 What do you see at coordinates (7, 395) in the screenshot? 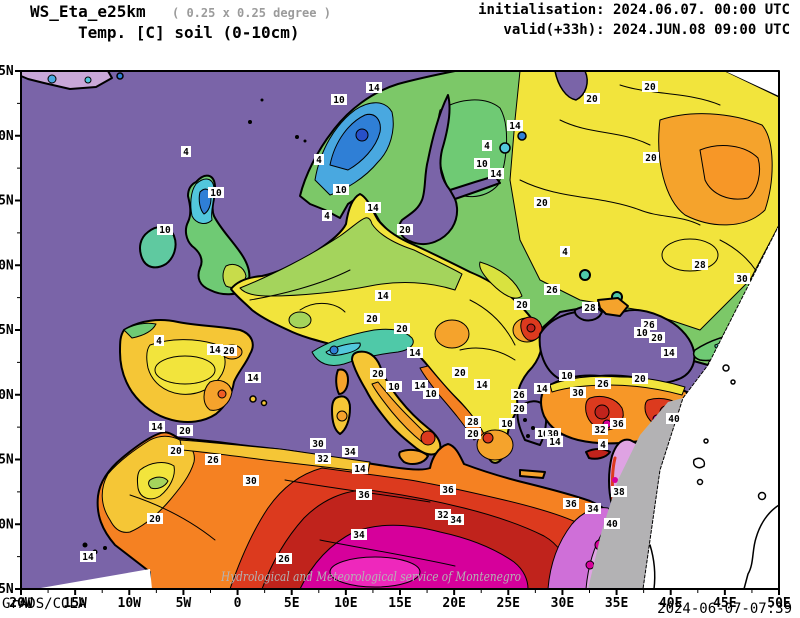
I see `y-axis-tick-label: 40N` at bounding box center [7, 395].